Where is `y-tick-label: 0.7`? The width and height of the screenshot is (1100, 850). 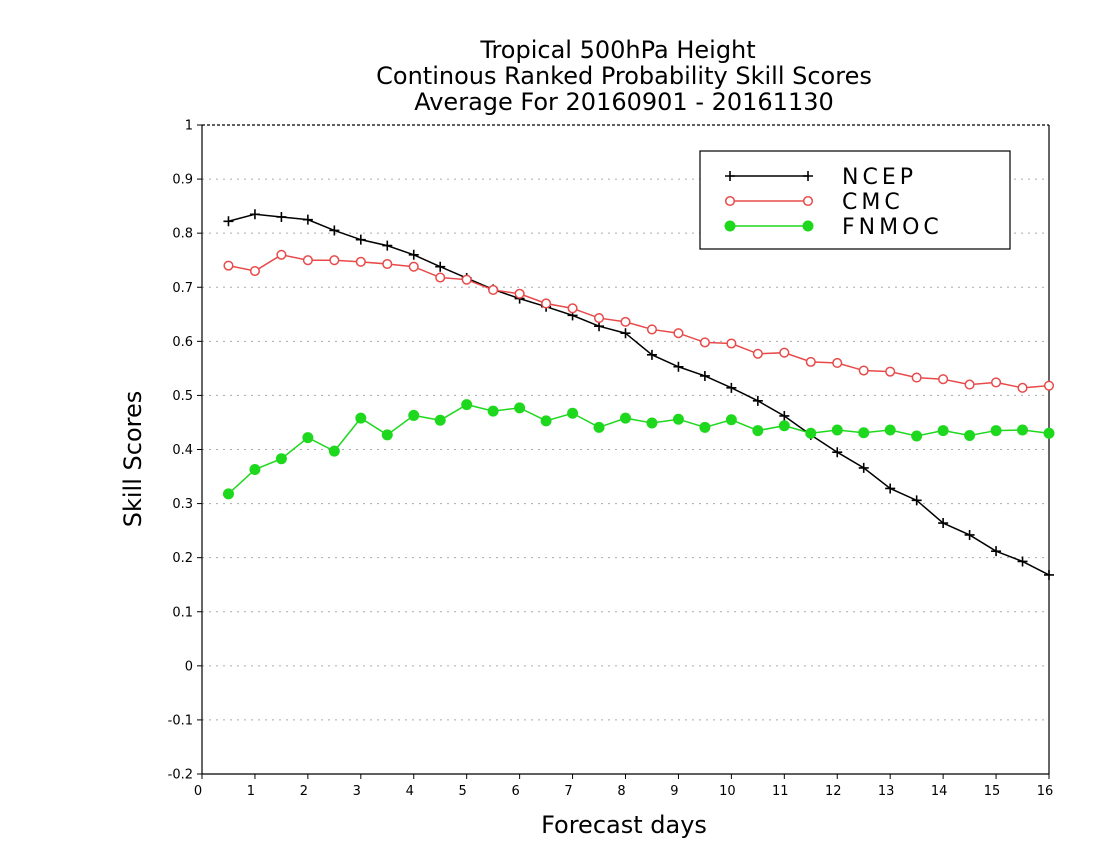
y-tick-label: 0.7 is located at coordinates (182, 288).